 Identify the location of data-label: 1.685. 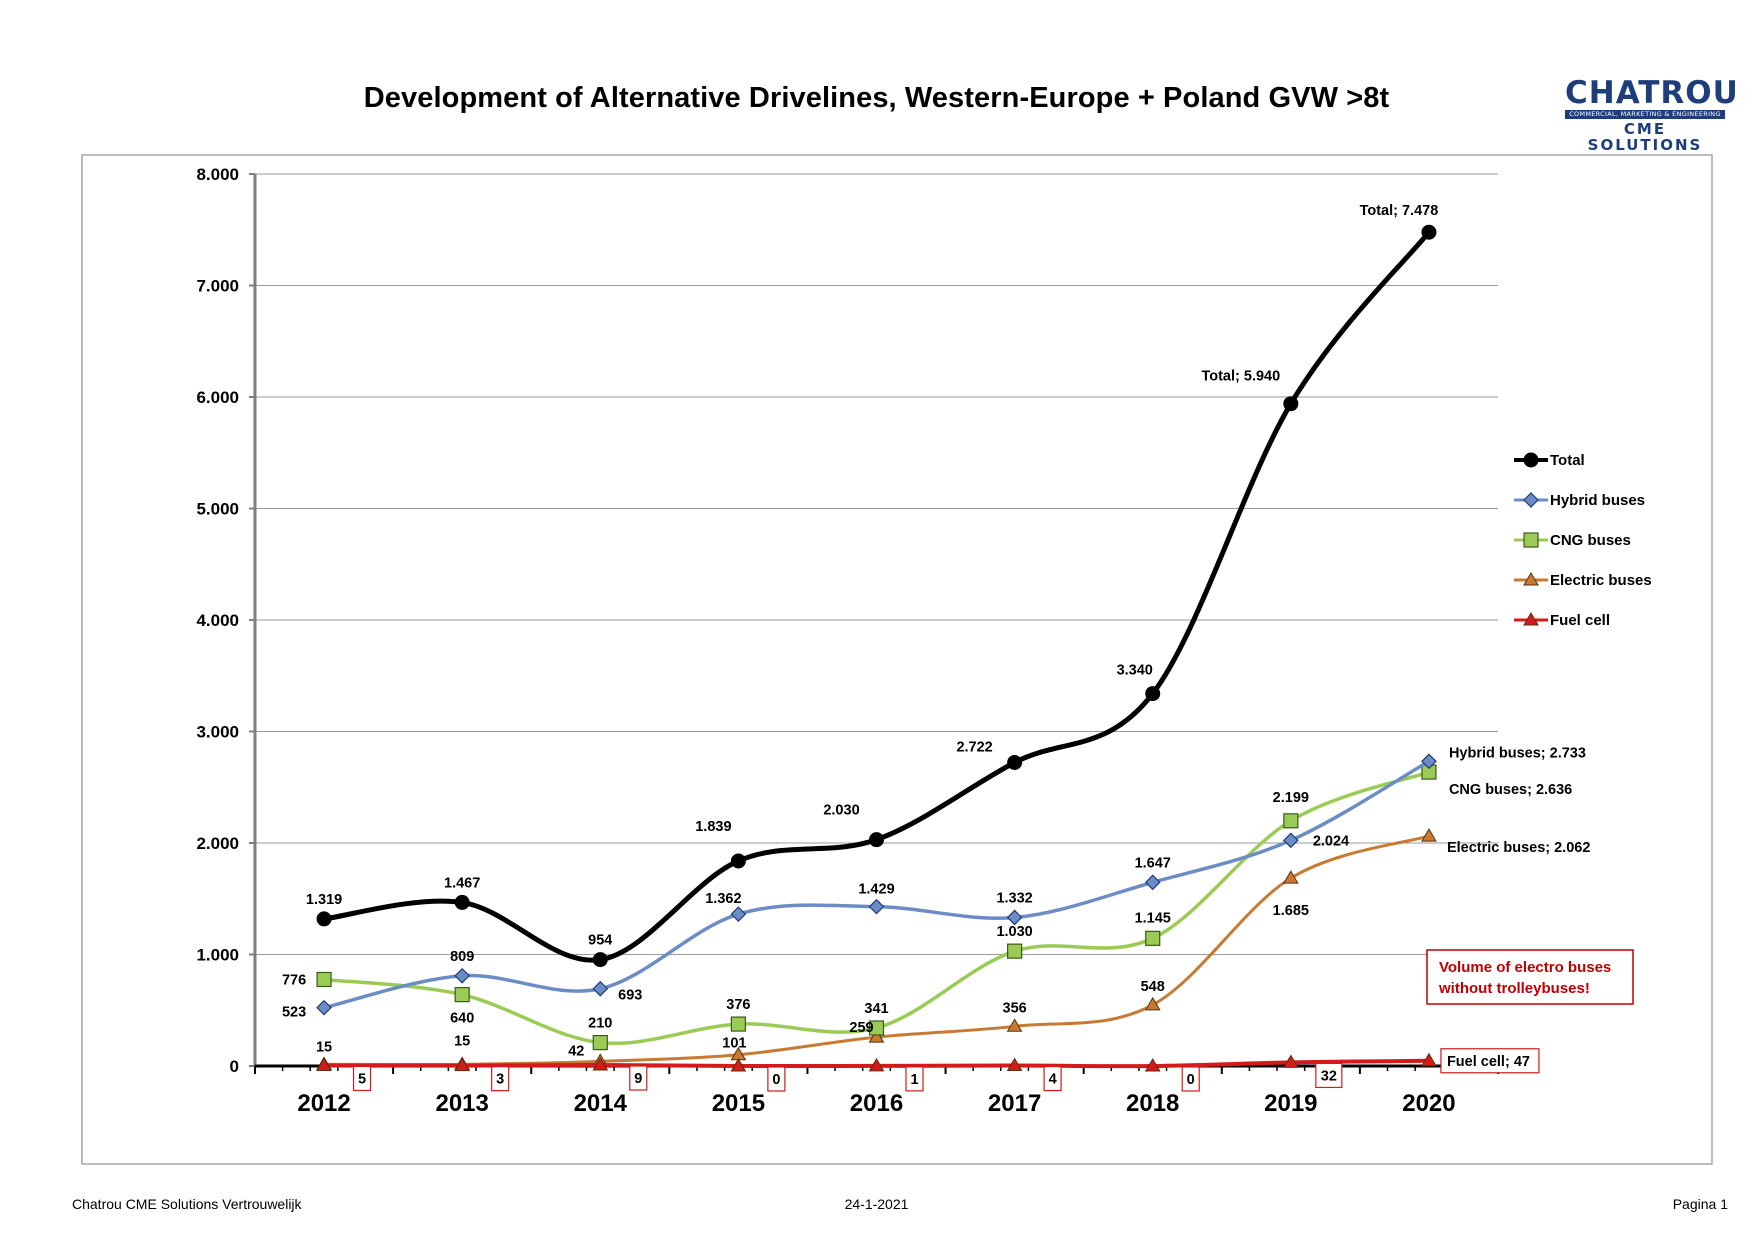
(1291, 911).